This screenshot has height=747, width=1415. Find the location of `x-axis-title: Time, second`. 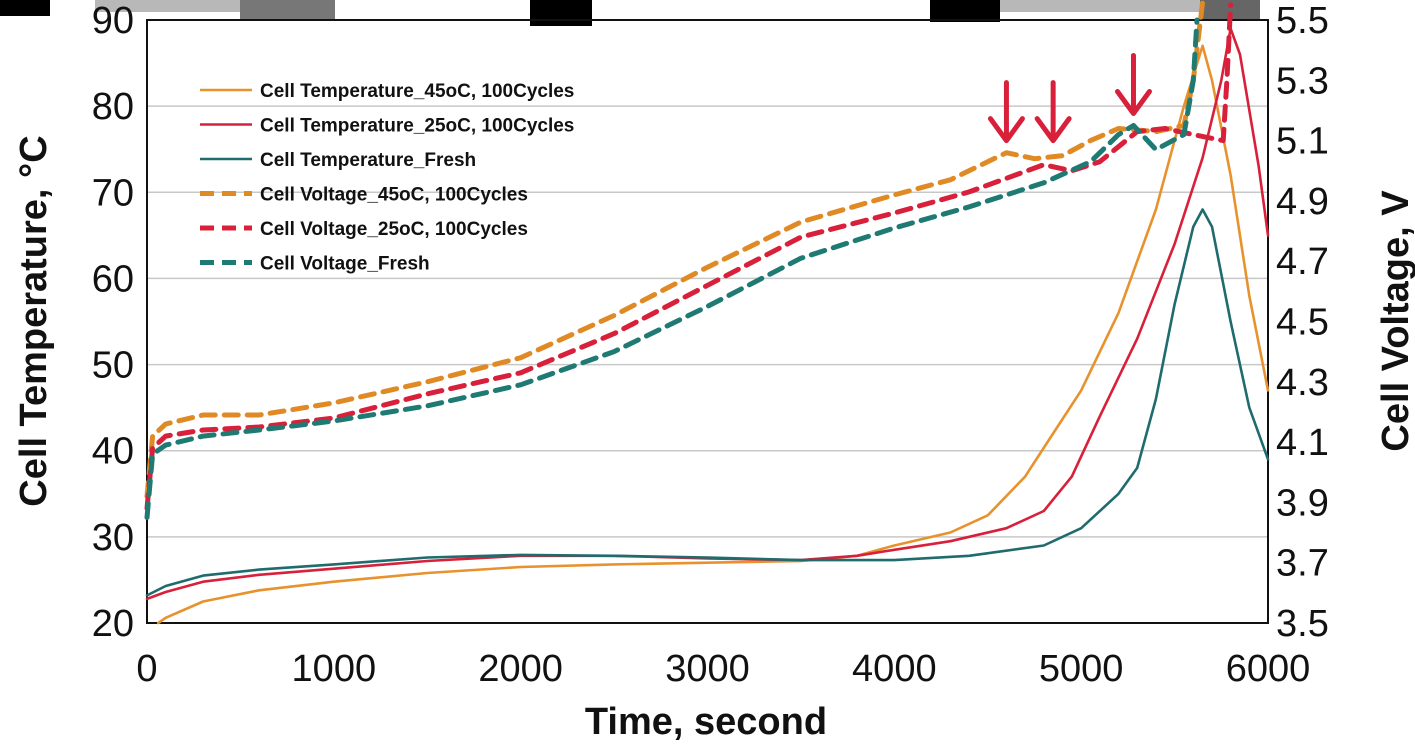

x-axis-title: Time, second is located at coordinates (706, 722).